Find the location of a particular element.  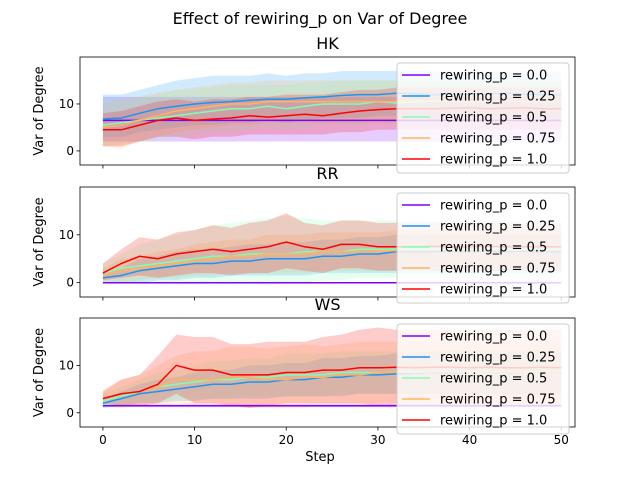

figure-suptitle: Effect of rewiring_p on Var of Degree is located at coordinates (320, 19).